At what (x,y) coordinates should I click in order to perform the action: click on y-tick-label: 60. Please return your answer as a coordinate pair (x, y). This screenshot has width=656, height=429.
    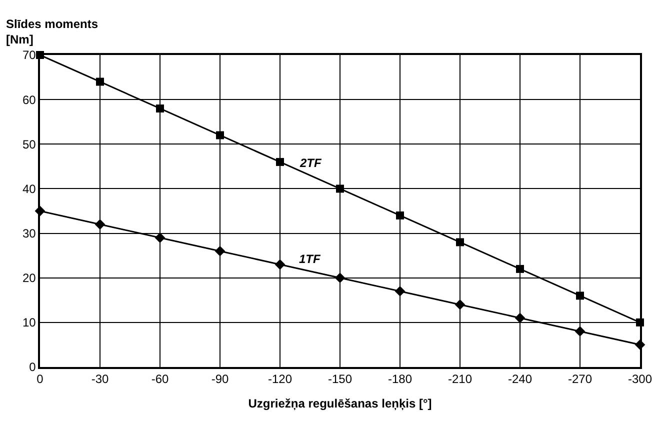
    Looking at the image, I should click on (29, 99).